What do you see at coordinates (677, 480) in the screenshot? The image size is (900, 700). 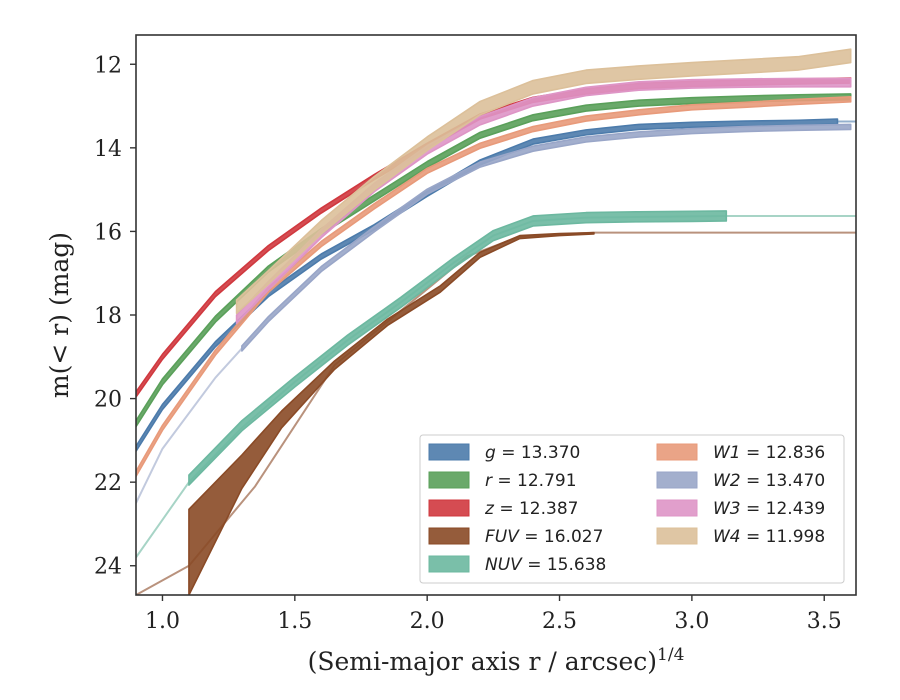 I see `legend-swatch-w2` at bounding box center [677, 480].